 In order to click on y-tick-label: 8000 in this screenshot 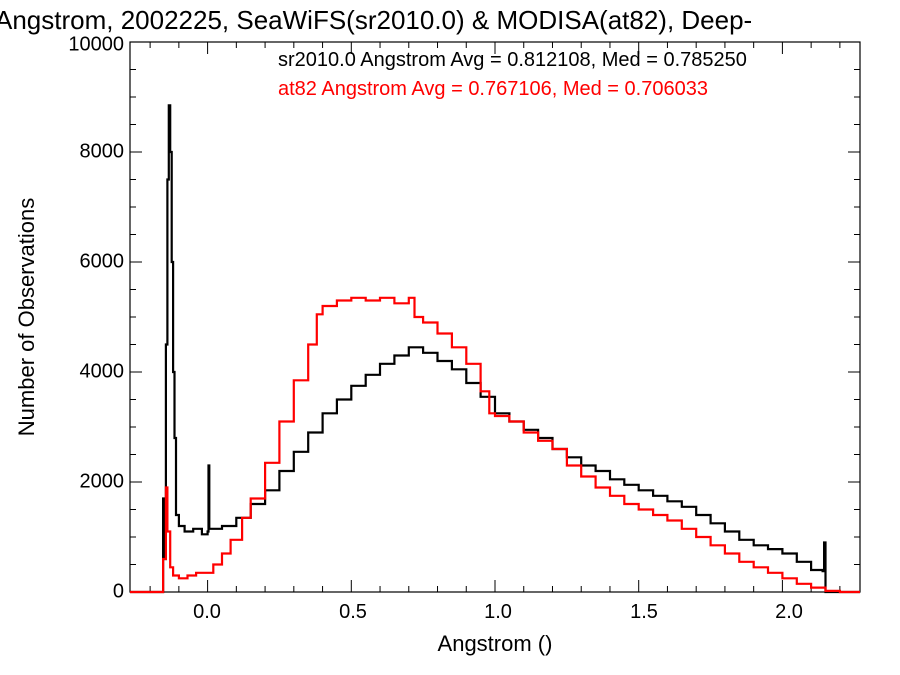, I will do `click(102, 151)`.